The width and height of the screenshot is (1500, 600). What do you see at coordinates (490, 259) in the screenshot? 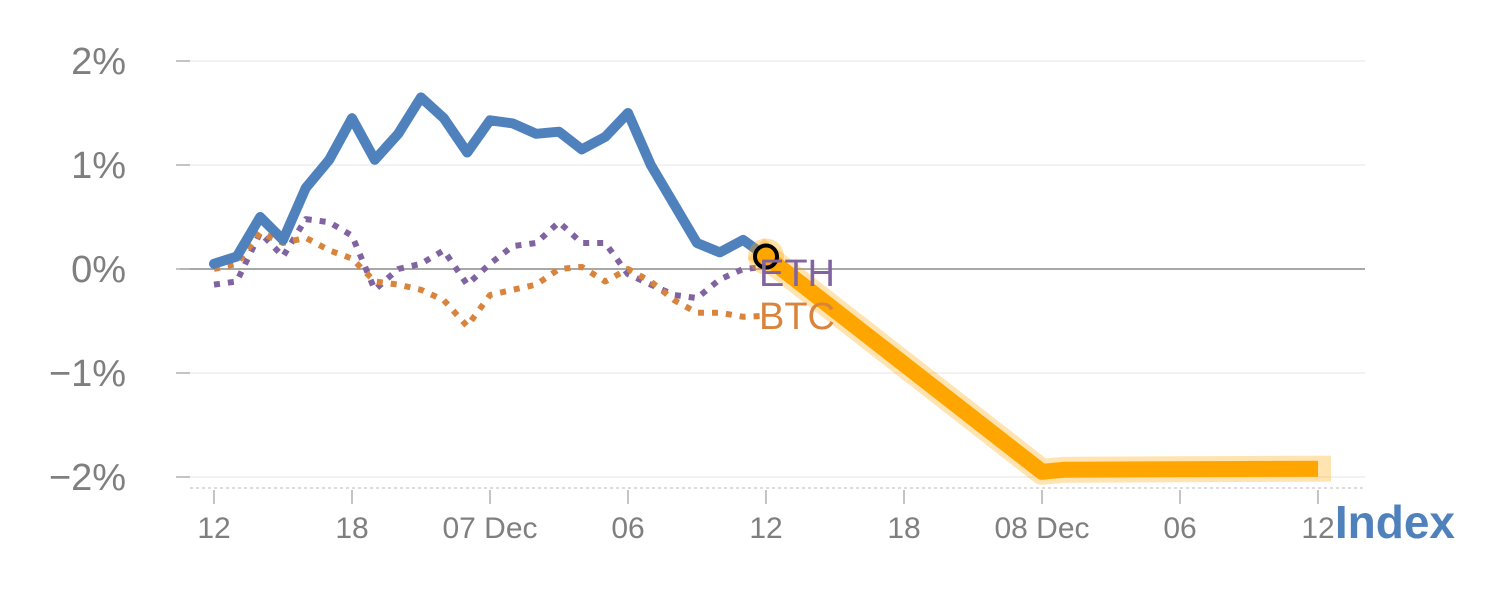
I see `eth-line` at bounding box center [490, 259].